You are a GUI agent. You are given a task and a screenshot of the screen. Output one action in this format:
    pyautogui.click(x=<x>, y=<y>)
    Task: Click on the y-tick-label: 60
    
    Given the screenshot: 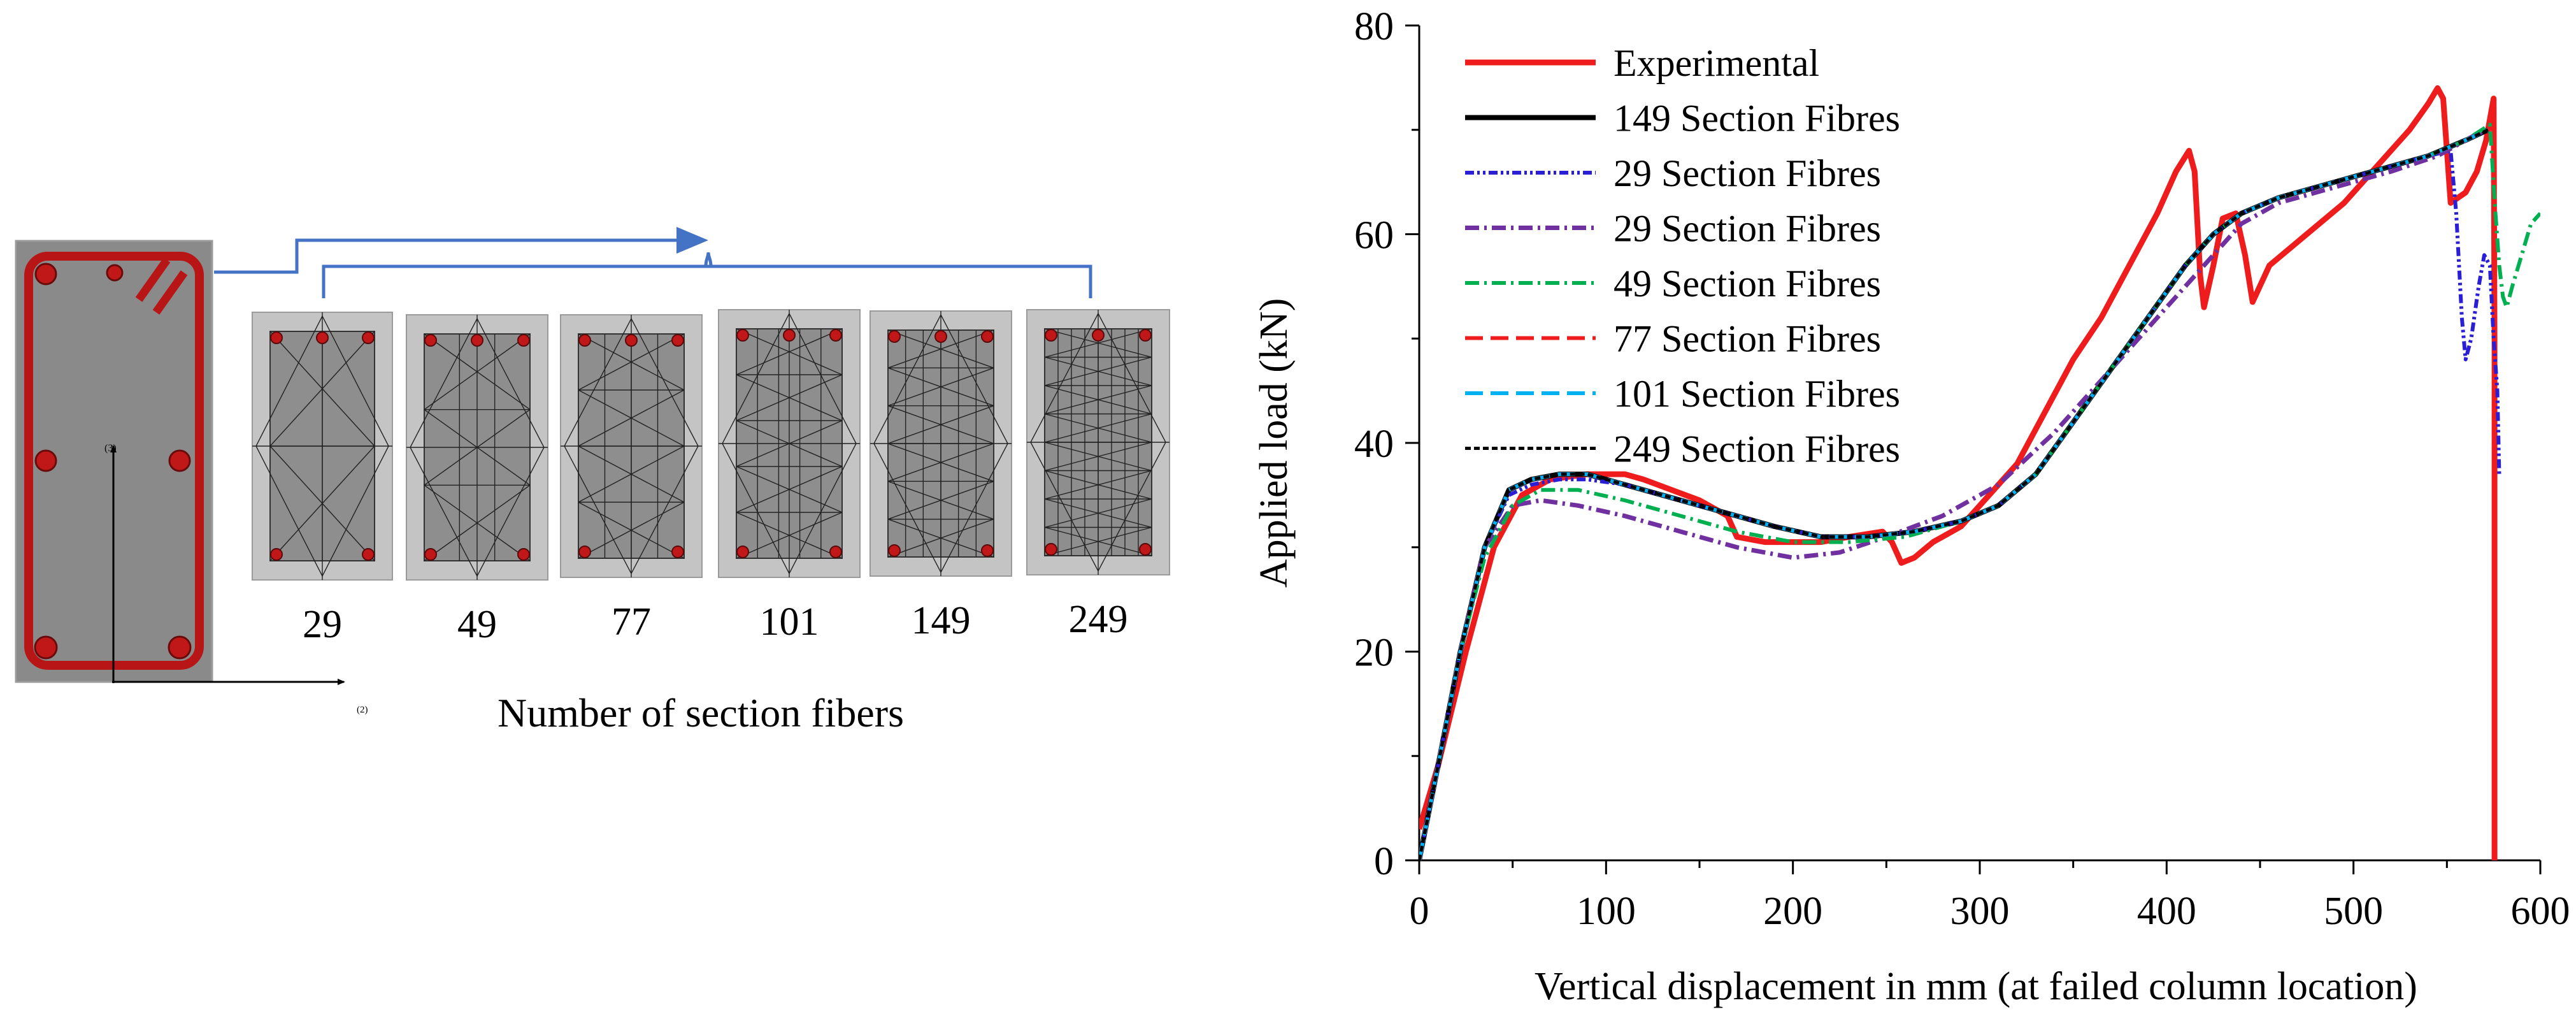 What is the action you would take?
    pyautogui.click(x=1374, y=235)
    